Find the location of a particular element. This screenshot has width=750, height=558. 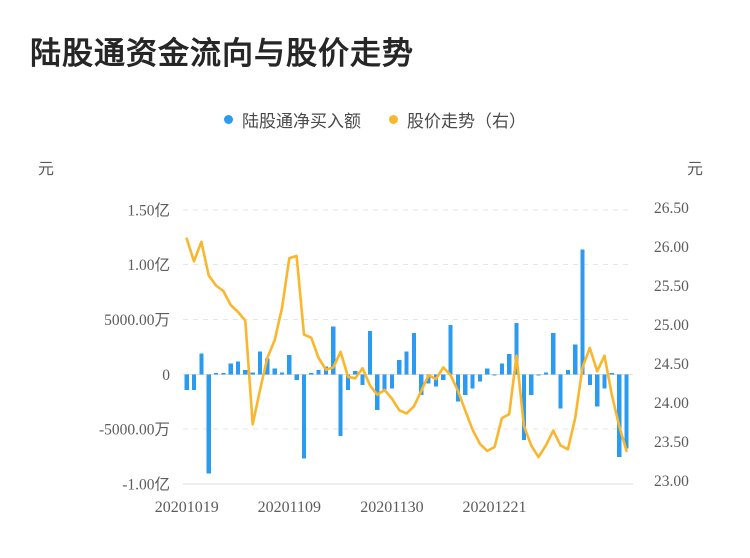

right-axis-tick-label: 24.50 is located at coordinates (671, 364).